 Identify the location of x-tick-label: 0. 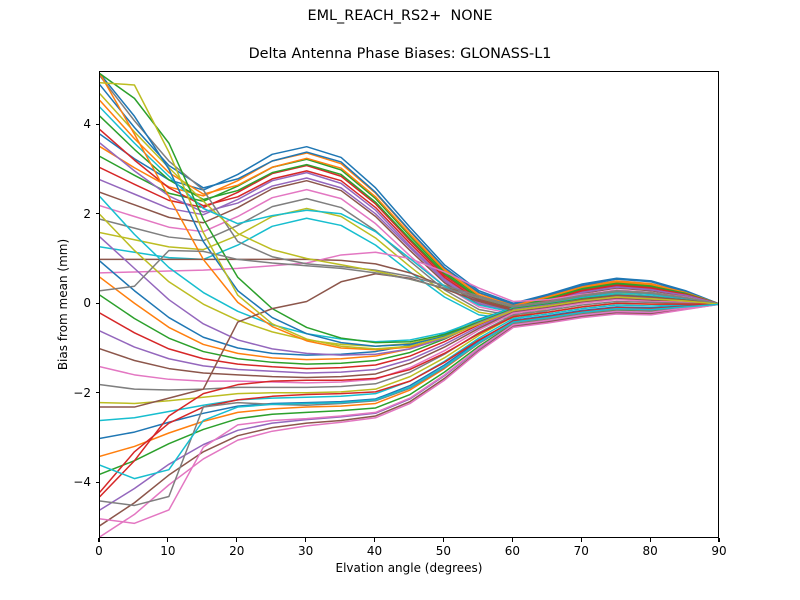
(99, 551).